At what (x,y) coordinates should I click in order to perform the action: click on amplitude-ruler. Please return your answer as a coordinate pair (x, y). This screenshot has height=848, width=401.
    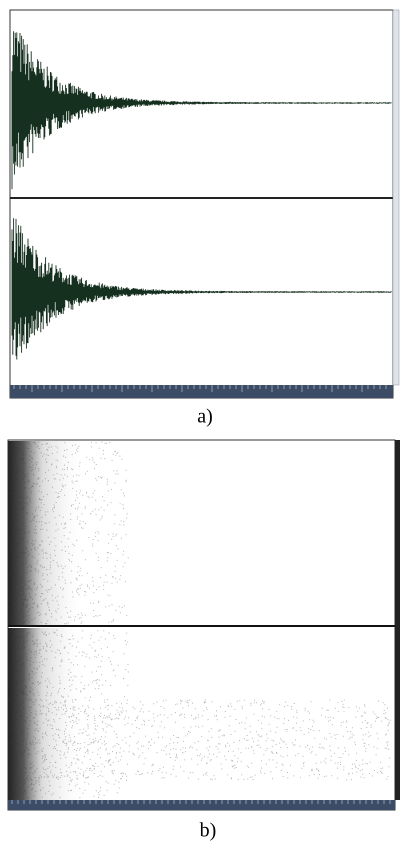
    Looking at the image, I should click on (396, 197).